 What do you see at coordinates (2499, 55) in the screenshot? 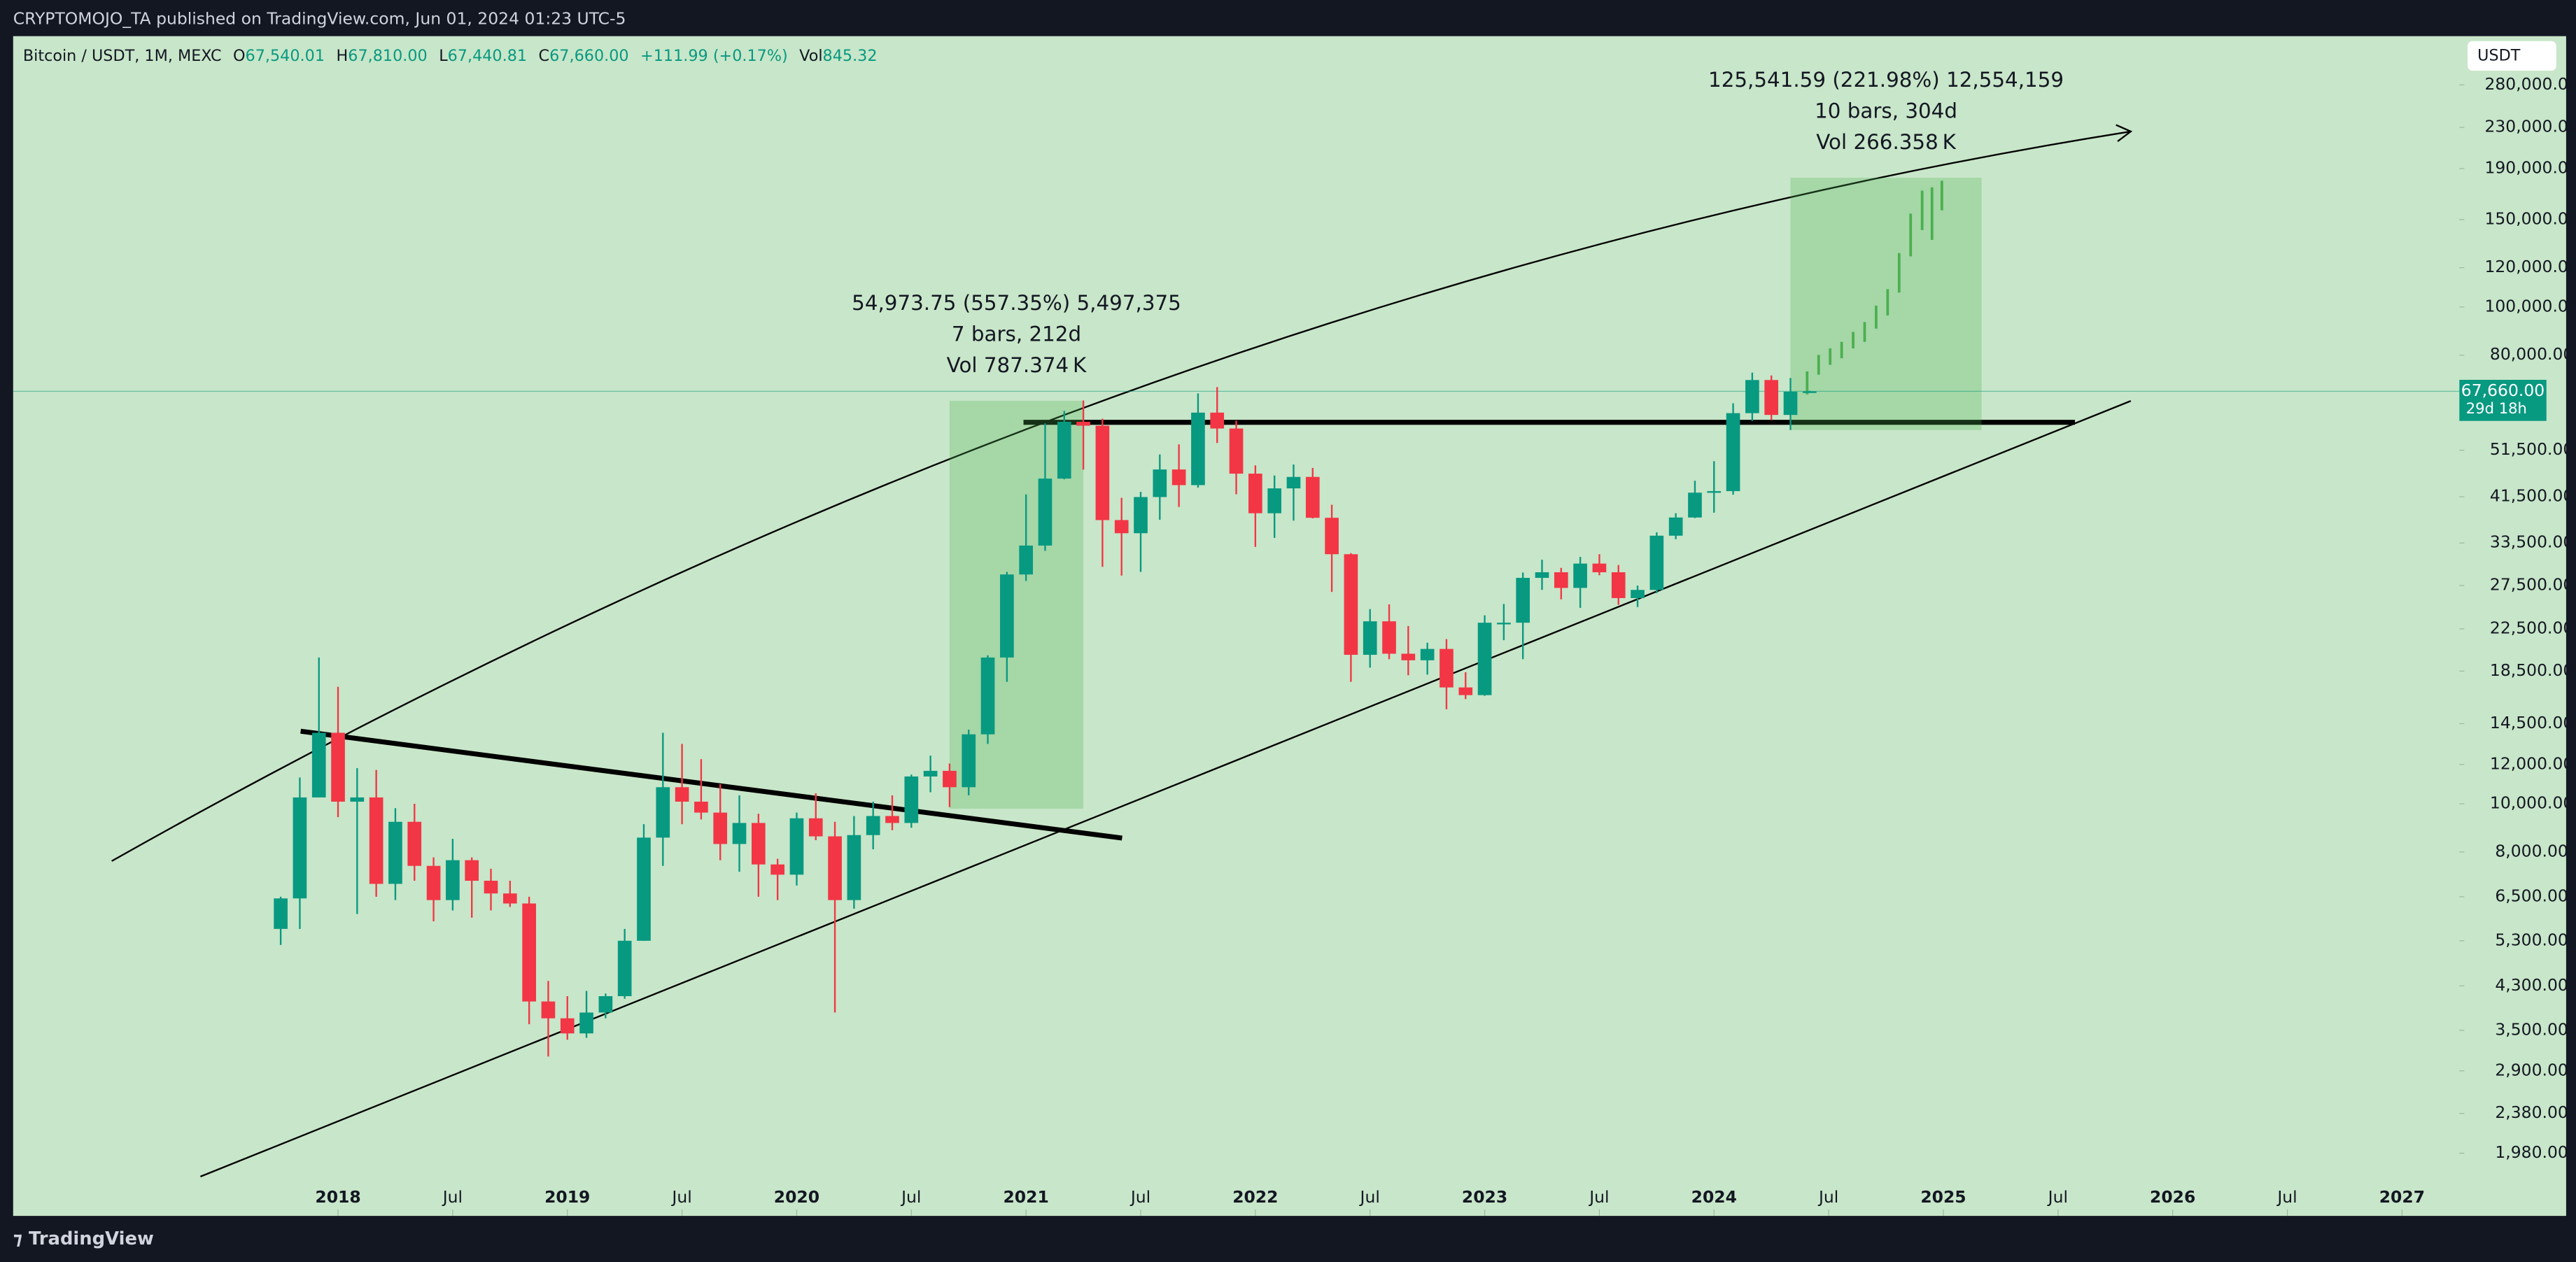
I see `currency-label: USDT` at bounding box center [2499, 55].